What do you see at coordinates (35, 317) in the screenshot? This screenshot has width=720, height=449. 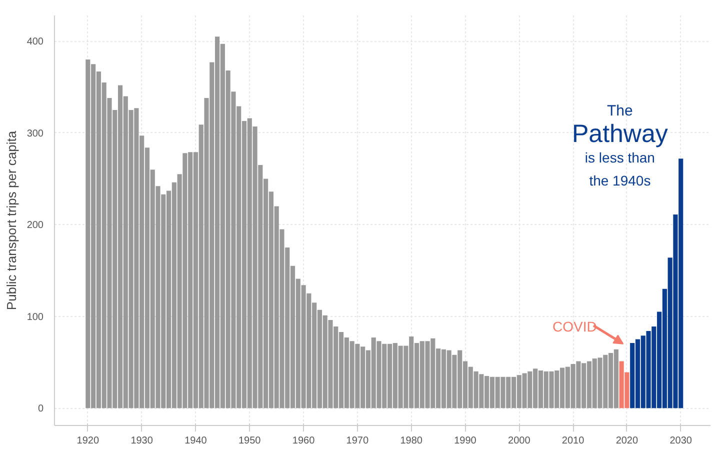 I see `y-tick-label: 100` at bounding box center [35, 317].